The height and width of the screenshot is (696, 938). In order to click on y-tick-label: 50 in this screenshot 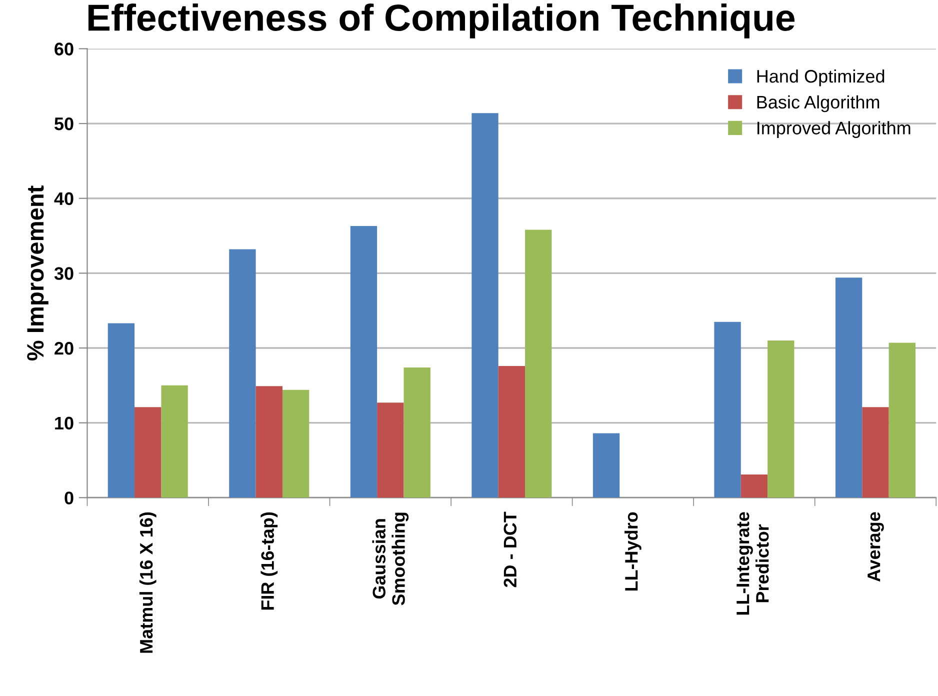, I will do `click(64, 123)`.